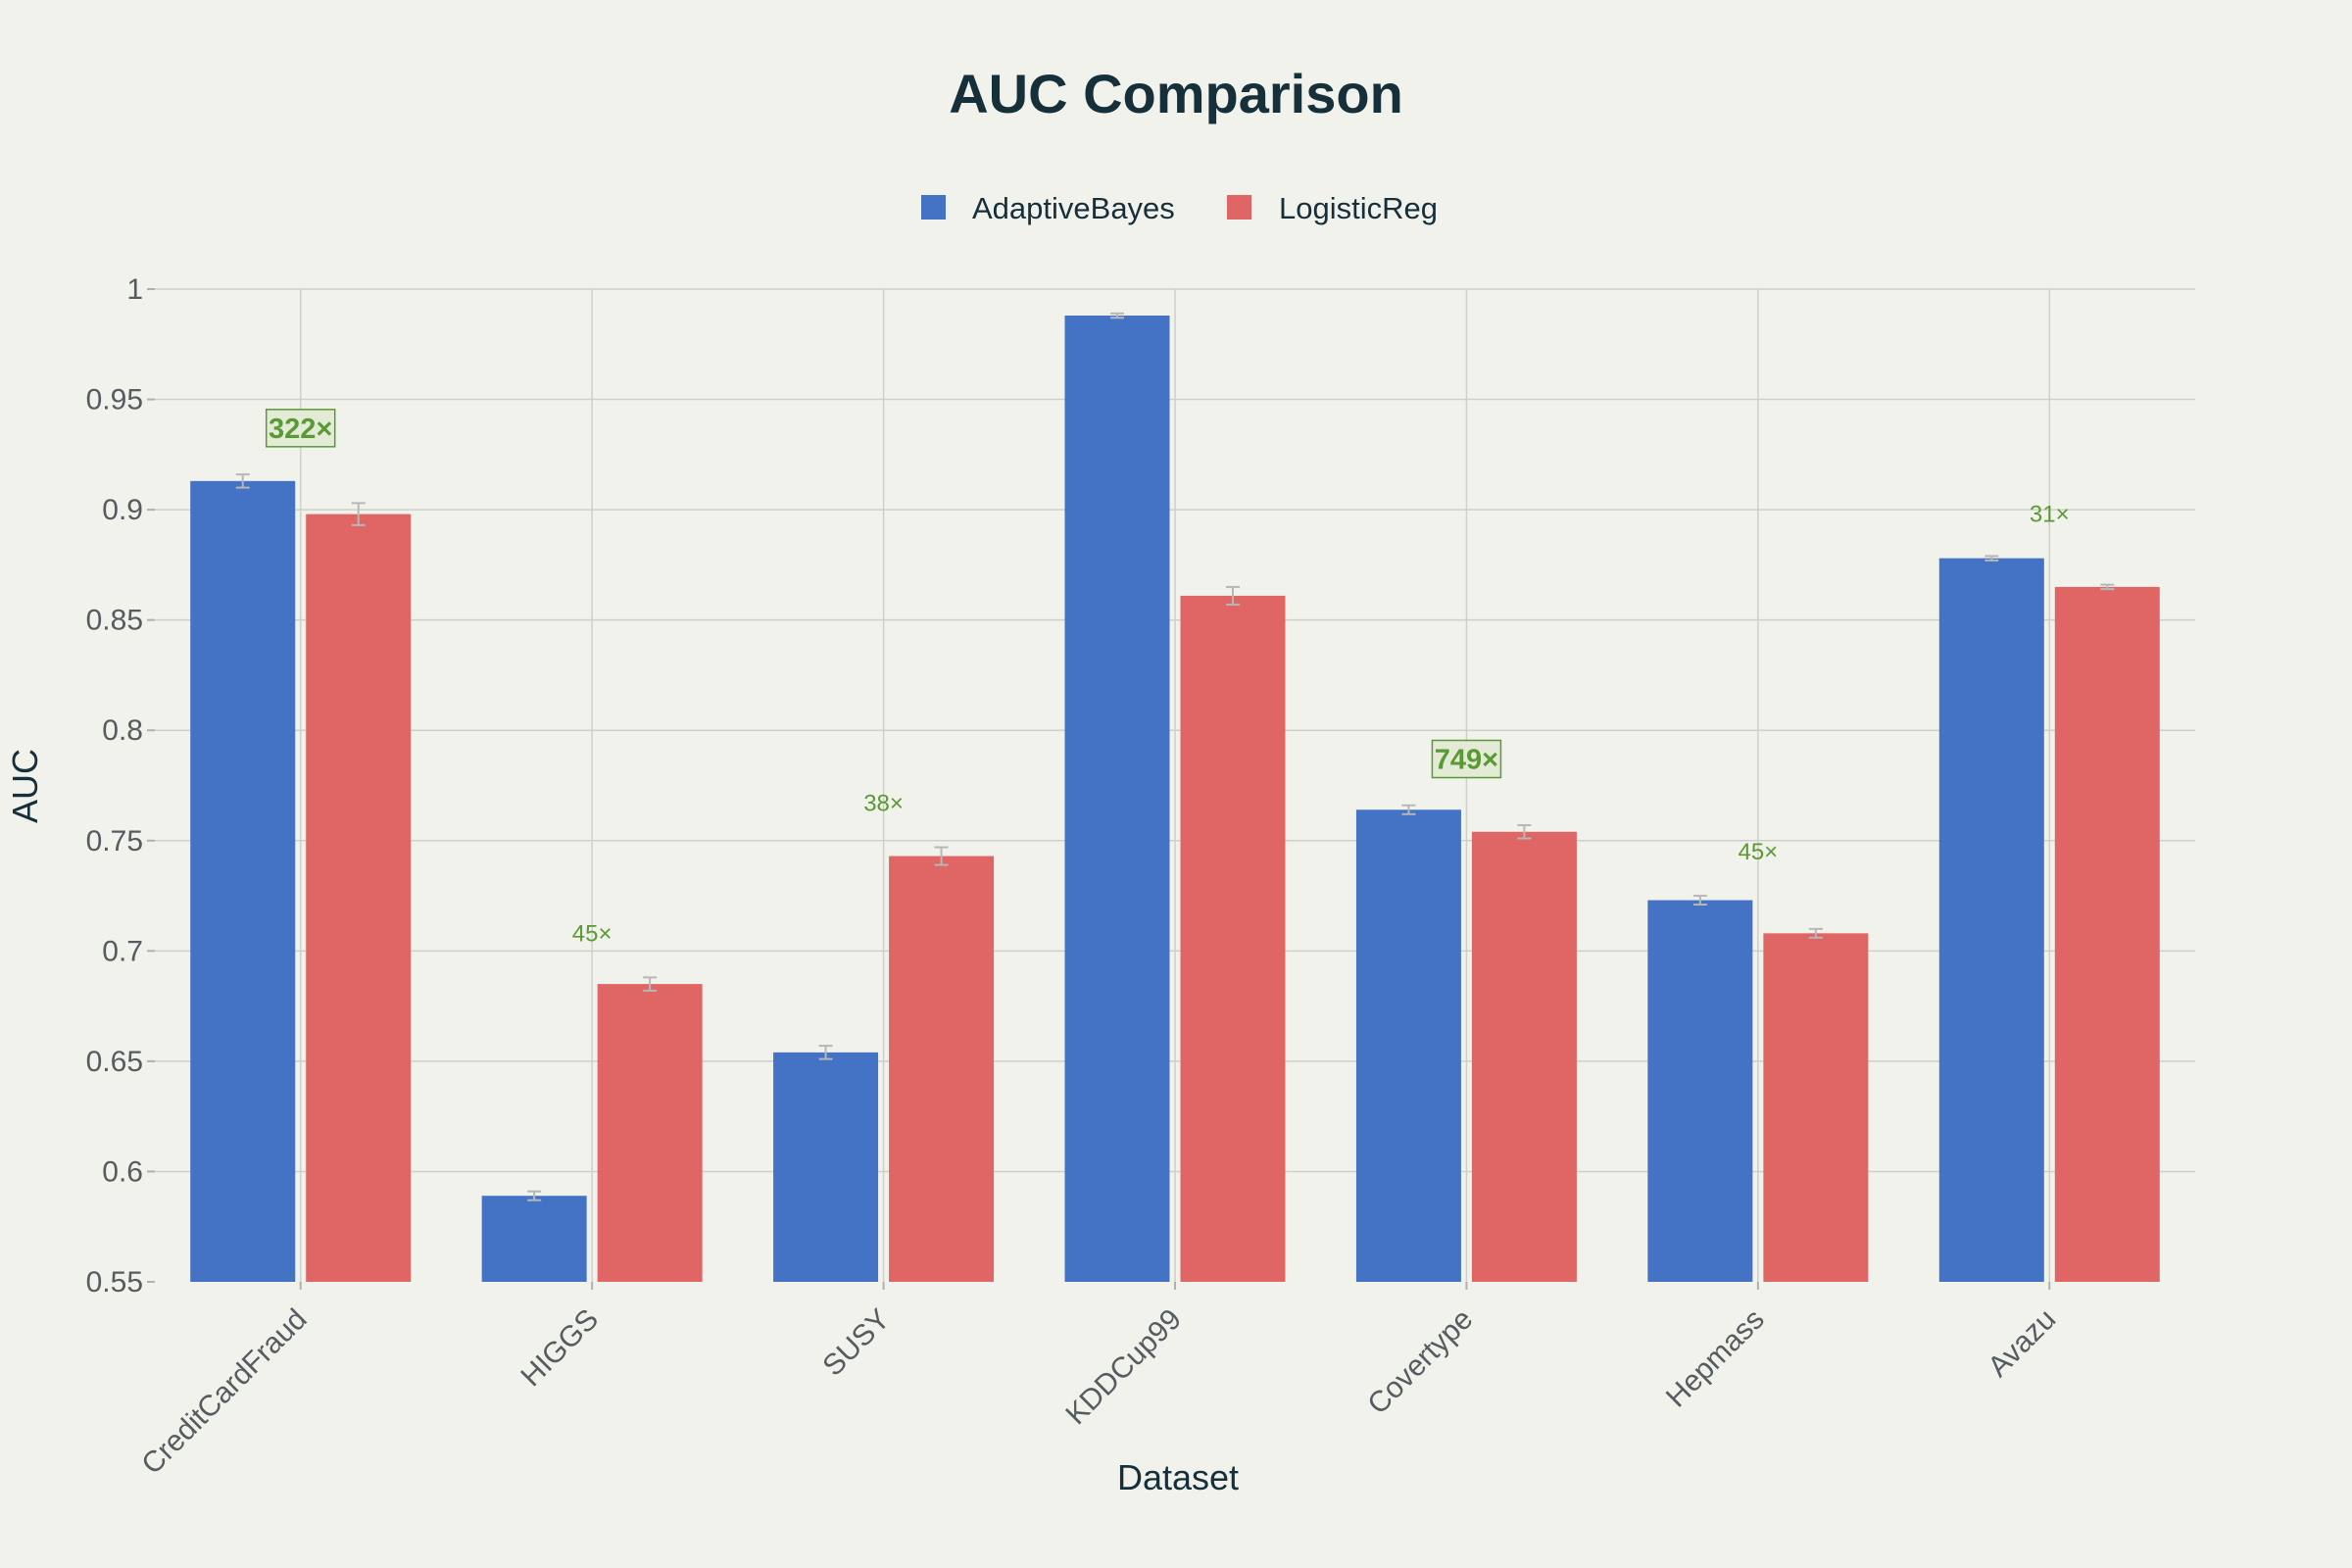  I want to click on x-tick-label: CreditCardFraud, so click(224, 1392).